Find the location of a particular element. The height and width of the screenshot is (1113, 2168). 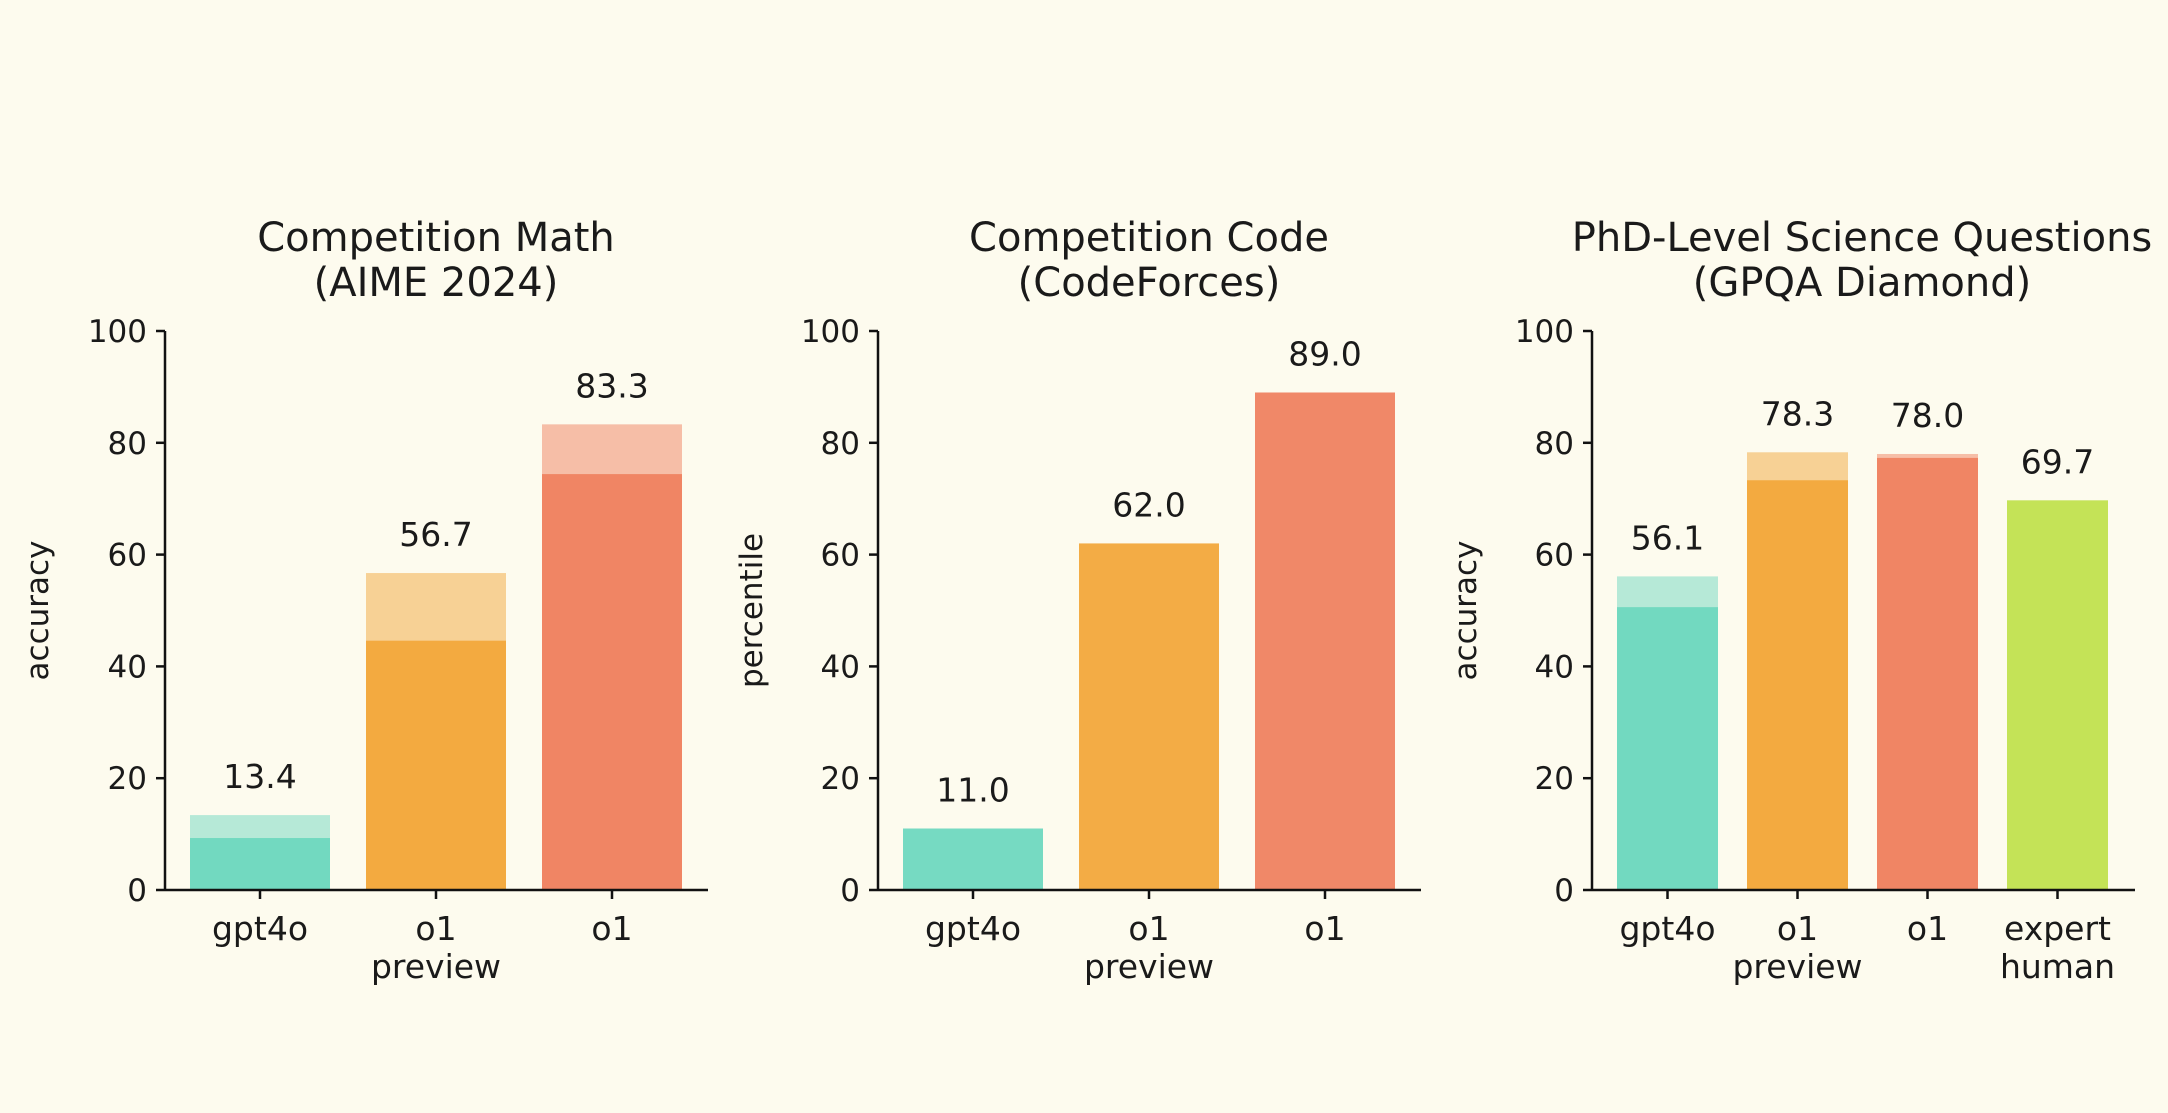

value-label: 11.0 is located at coordinates (972, 790).